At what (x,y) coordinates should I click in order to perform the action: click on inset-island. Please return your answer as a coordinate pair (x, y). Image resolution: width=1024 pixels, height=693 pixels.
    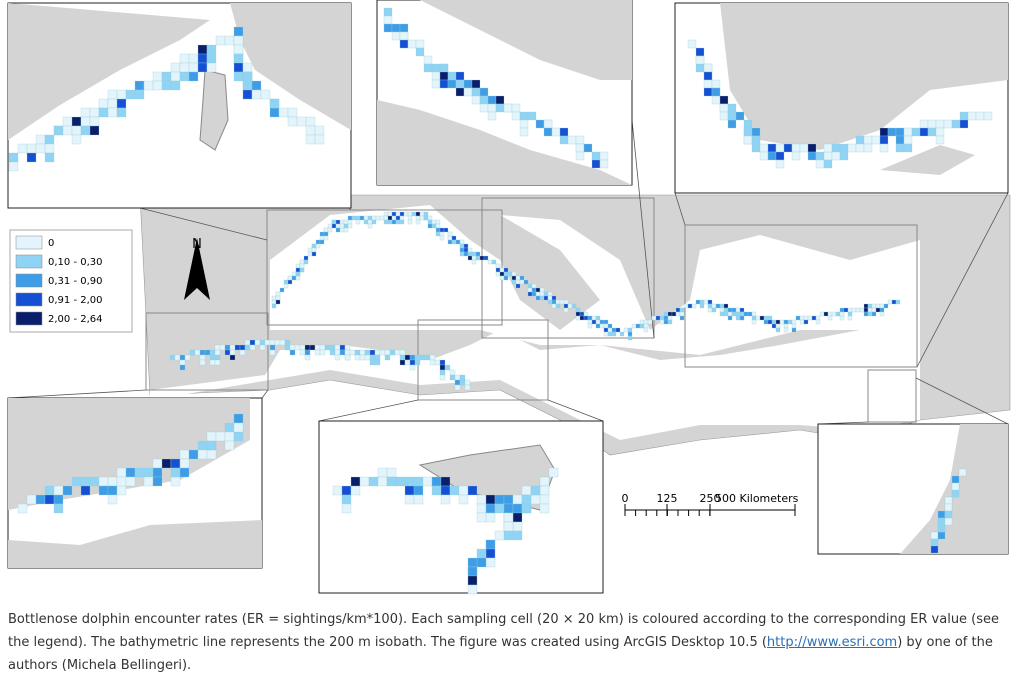
    Looking at the image, I should click on (214, 110).